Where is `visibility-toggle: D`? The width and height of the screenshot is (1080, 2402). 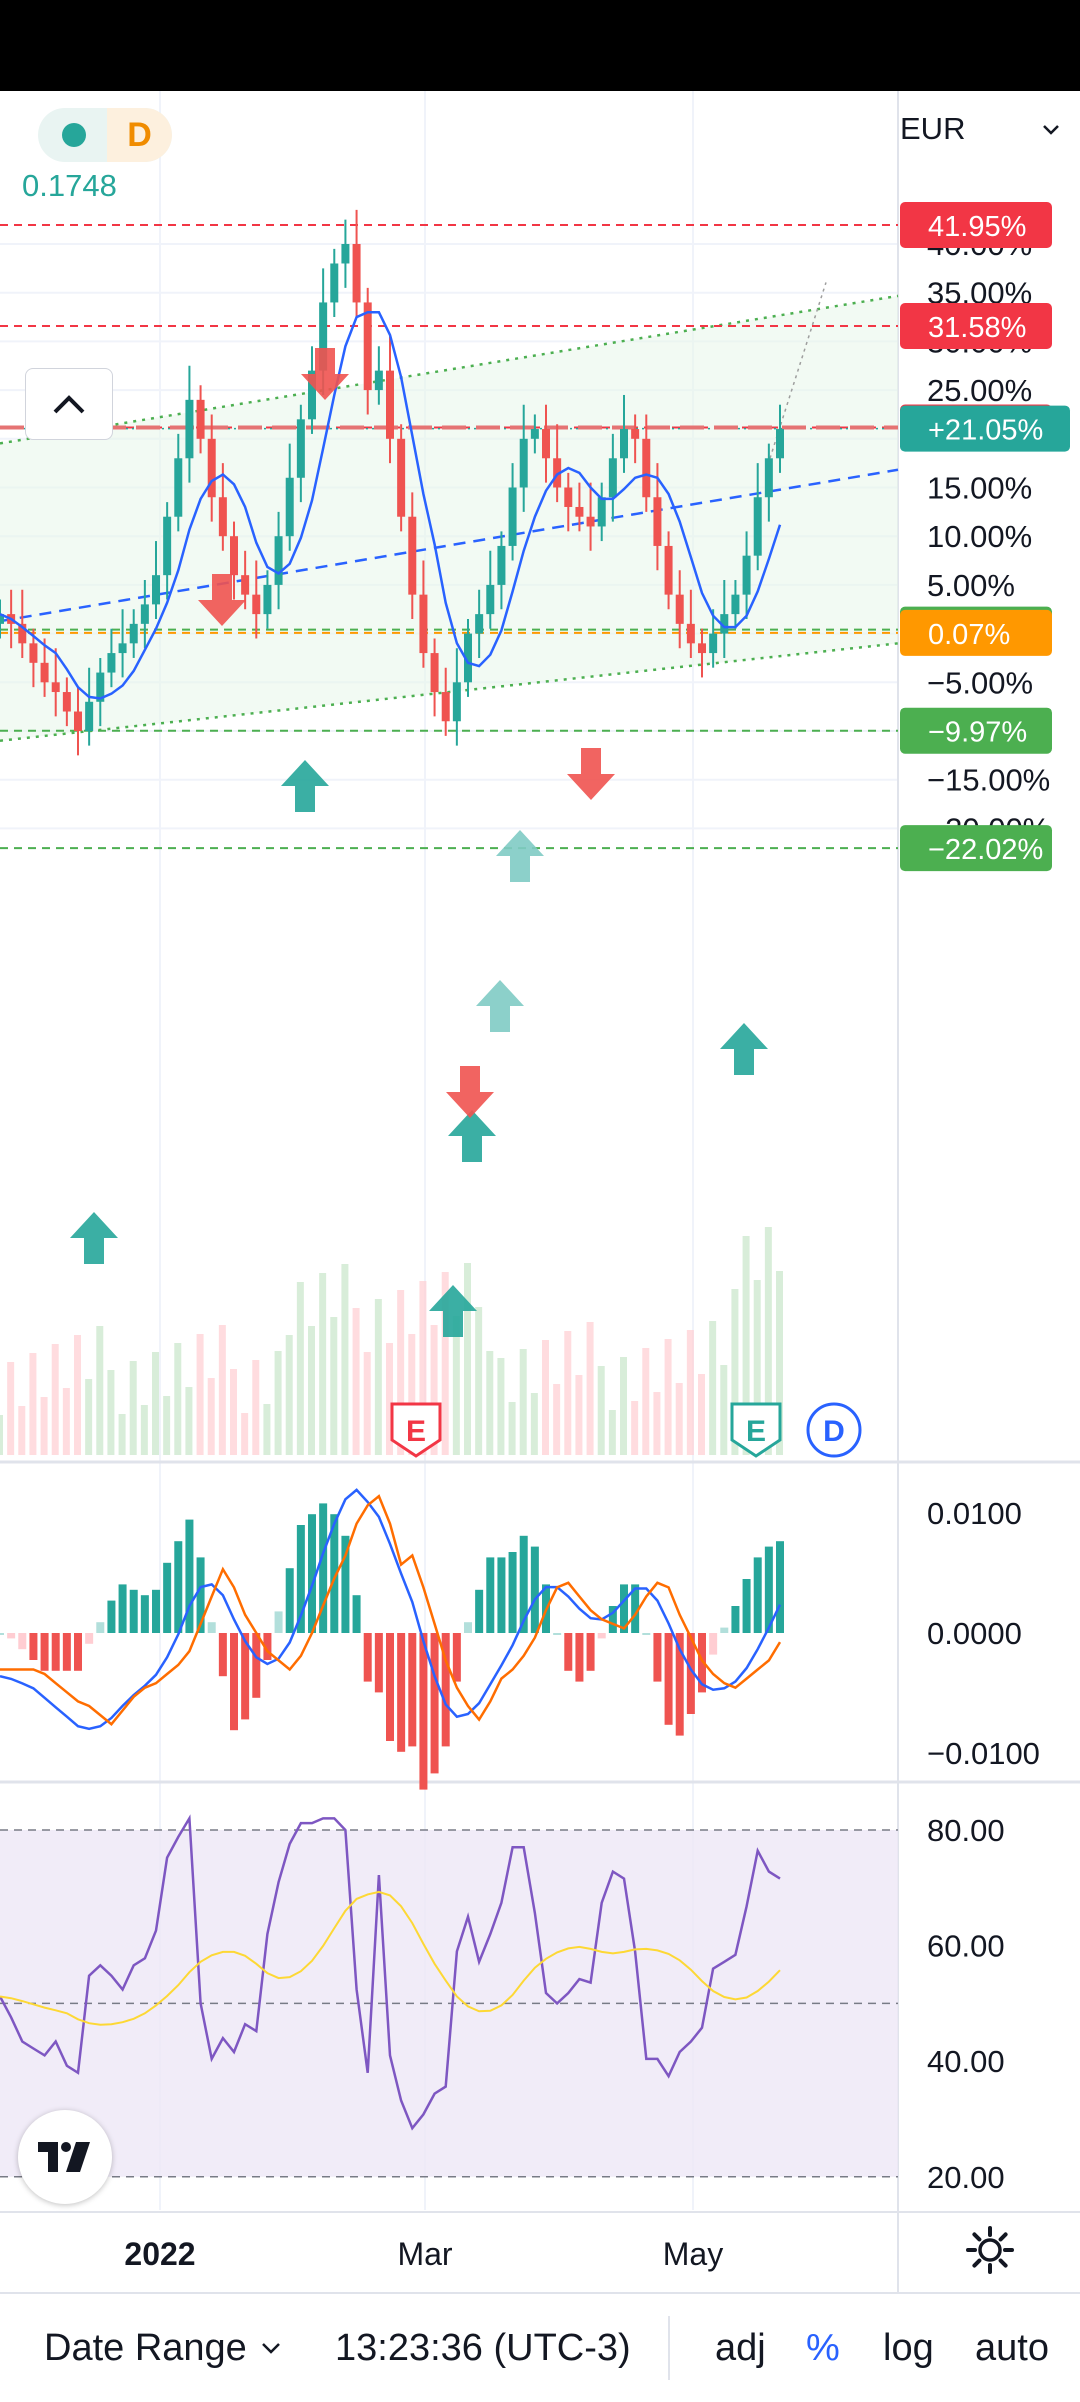
visibility-toggle: D is located at coordinates (105, 135).